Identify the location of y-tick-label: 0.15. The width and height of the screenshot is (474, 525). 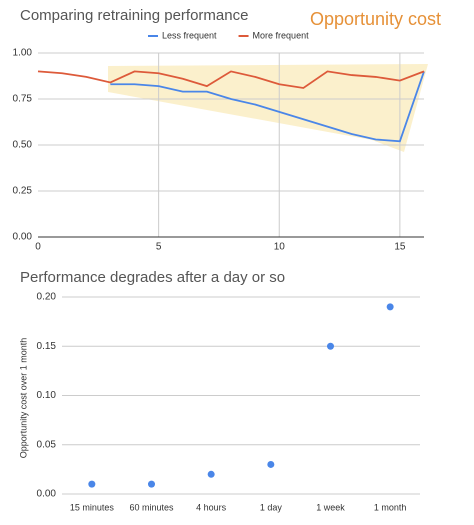
(47, 346).